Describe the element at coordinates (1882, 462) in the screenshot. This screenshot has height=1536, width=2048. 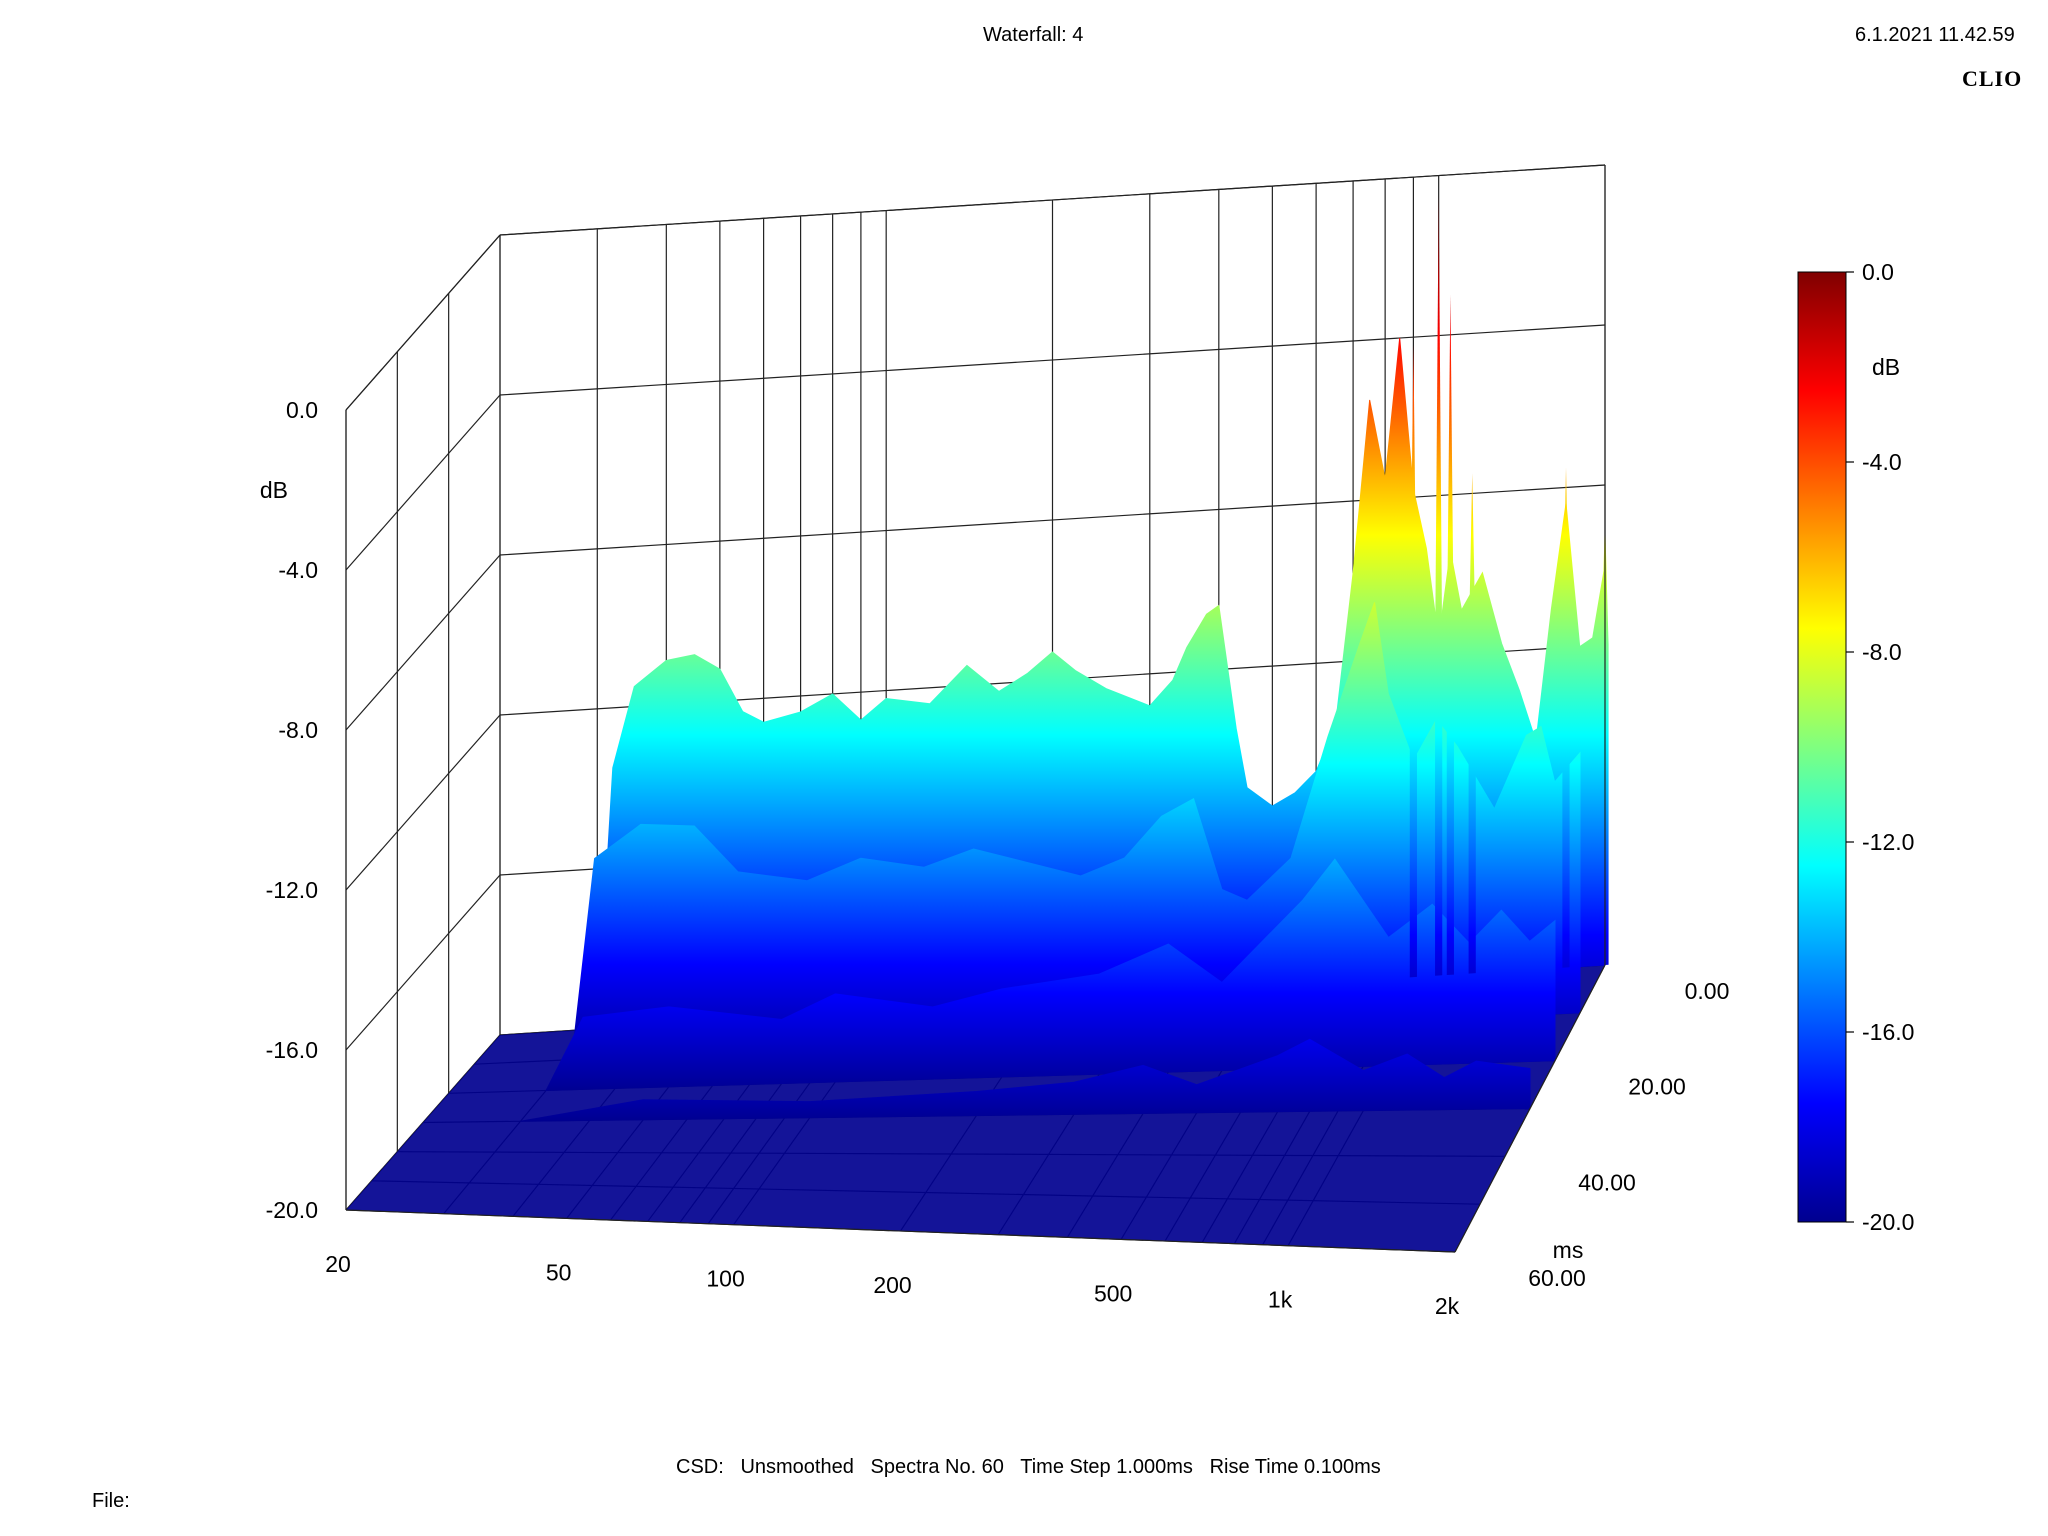
I see `colorbar-tick-label: -4.0` at that location.